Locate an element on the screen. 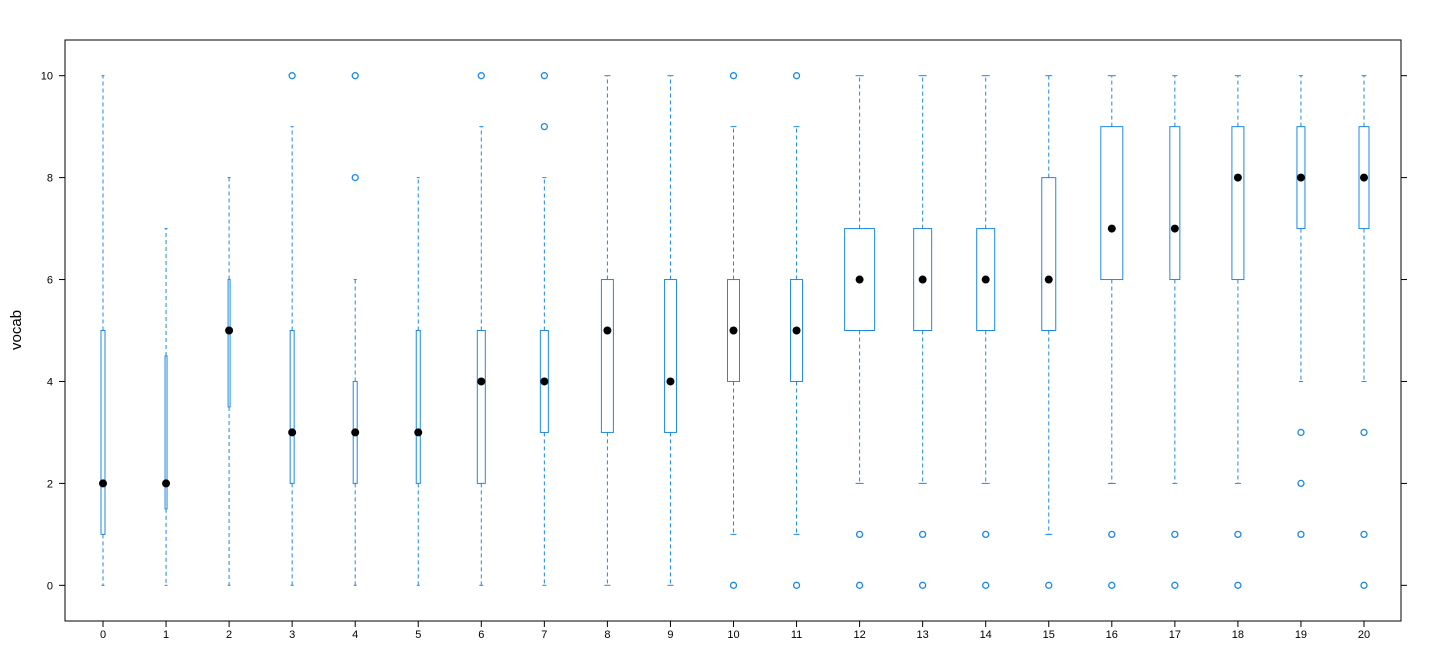 Image resolution: width=1440 pixels, height=672 pixels. y-tick-label: 6 is located at coordinates (50, 281).